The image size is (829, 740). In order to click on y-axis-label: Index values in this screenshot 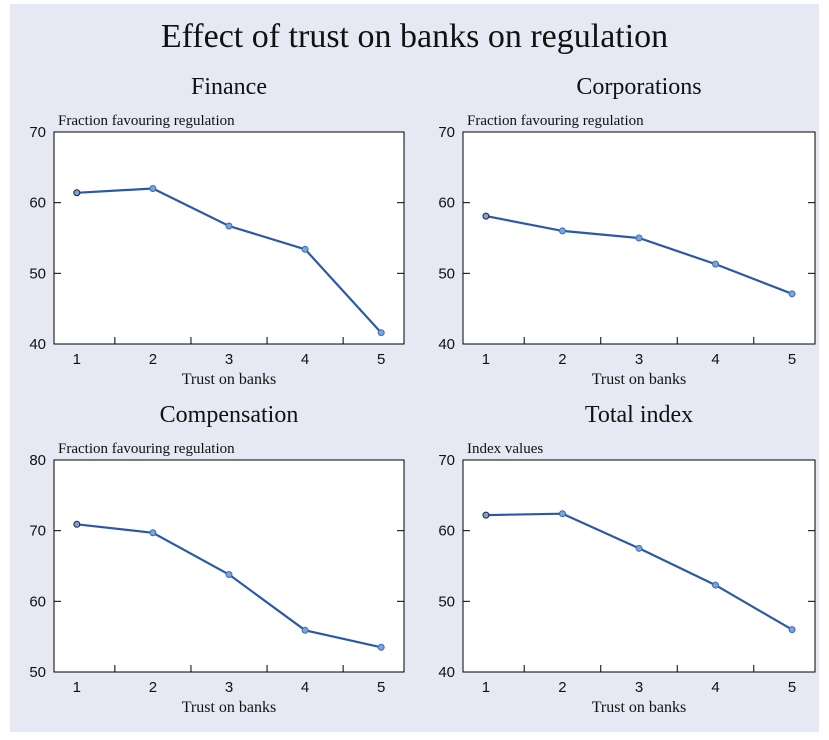, I will do `click(505, 449)`.